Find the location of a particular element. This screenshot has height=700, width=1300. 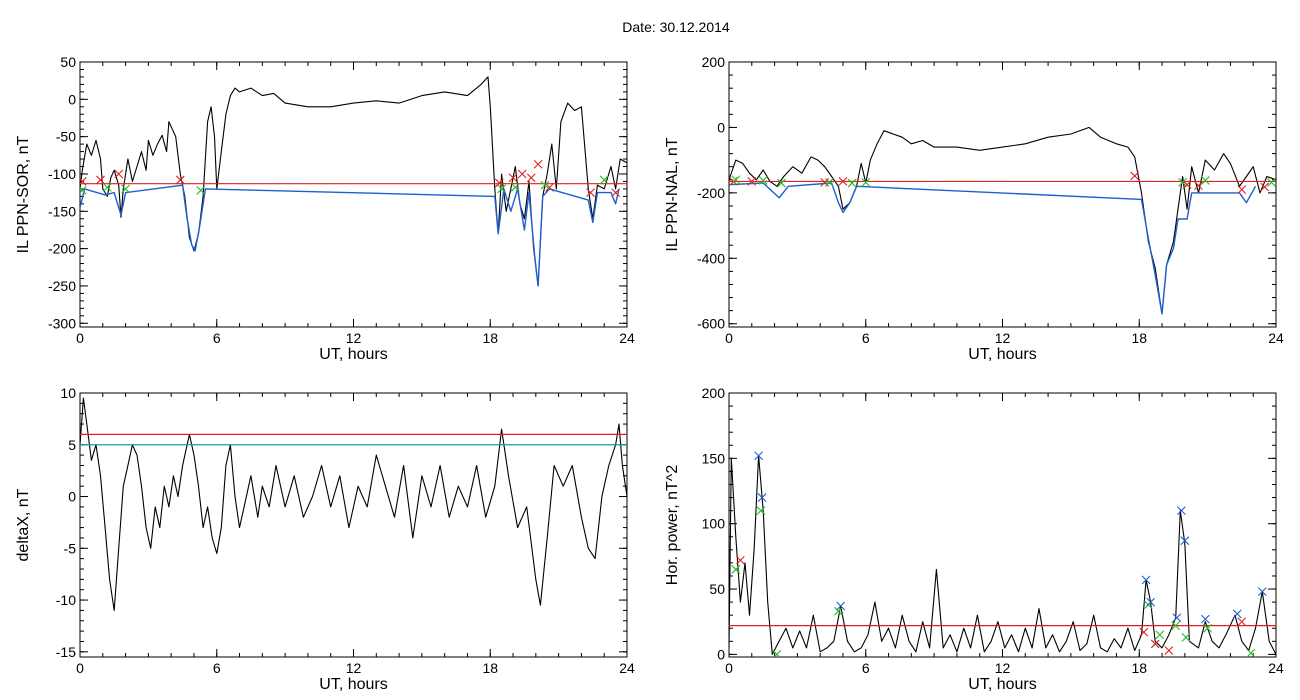

y-axis-label: deltaX, nT is located at coordinates (23, 524).